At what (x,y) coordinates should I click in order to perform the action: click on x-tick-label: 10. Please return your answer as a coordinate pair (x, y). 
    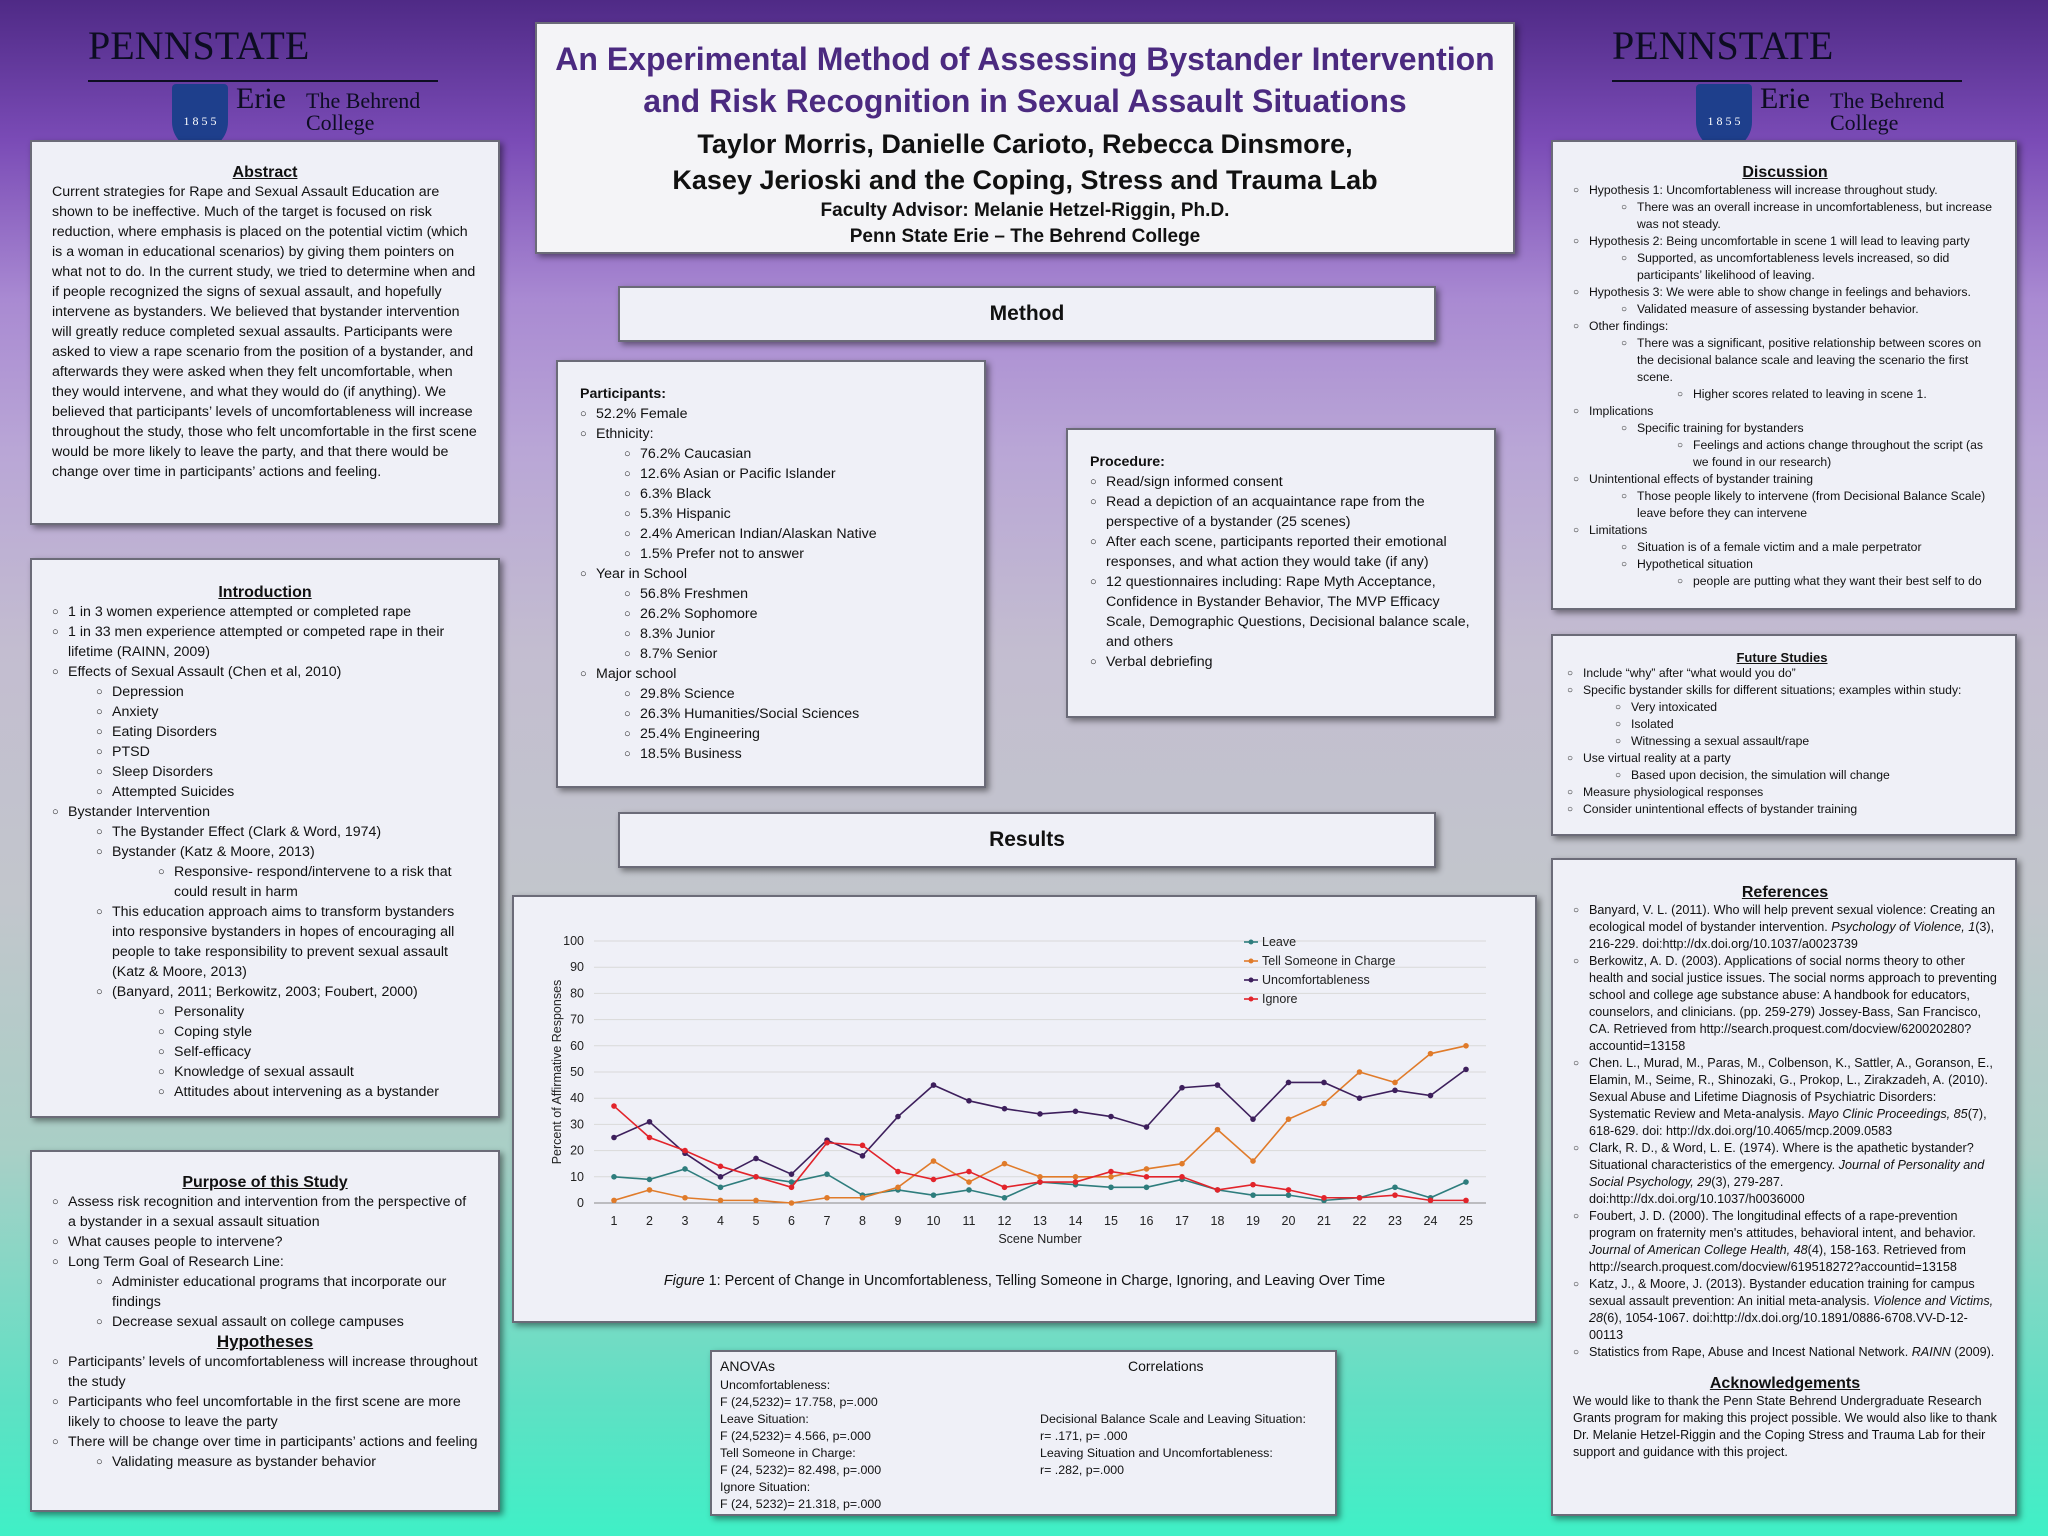
    Looking at the image, I should click on (934, 1221).